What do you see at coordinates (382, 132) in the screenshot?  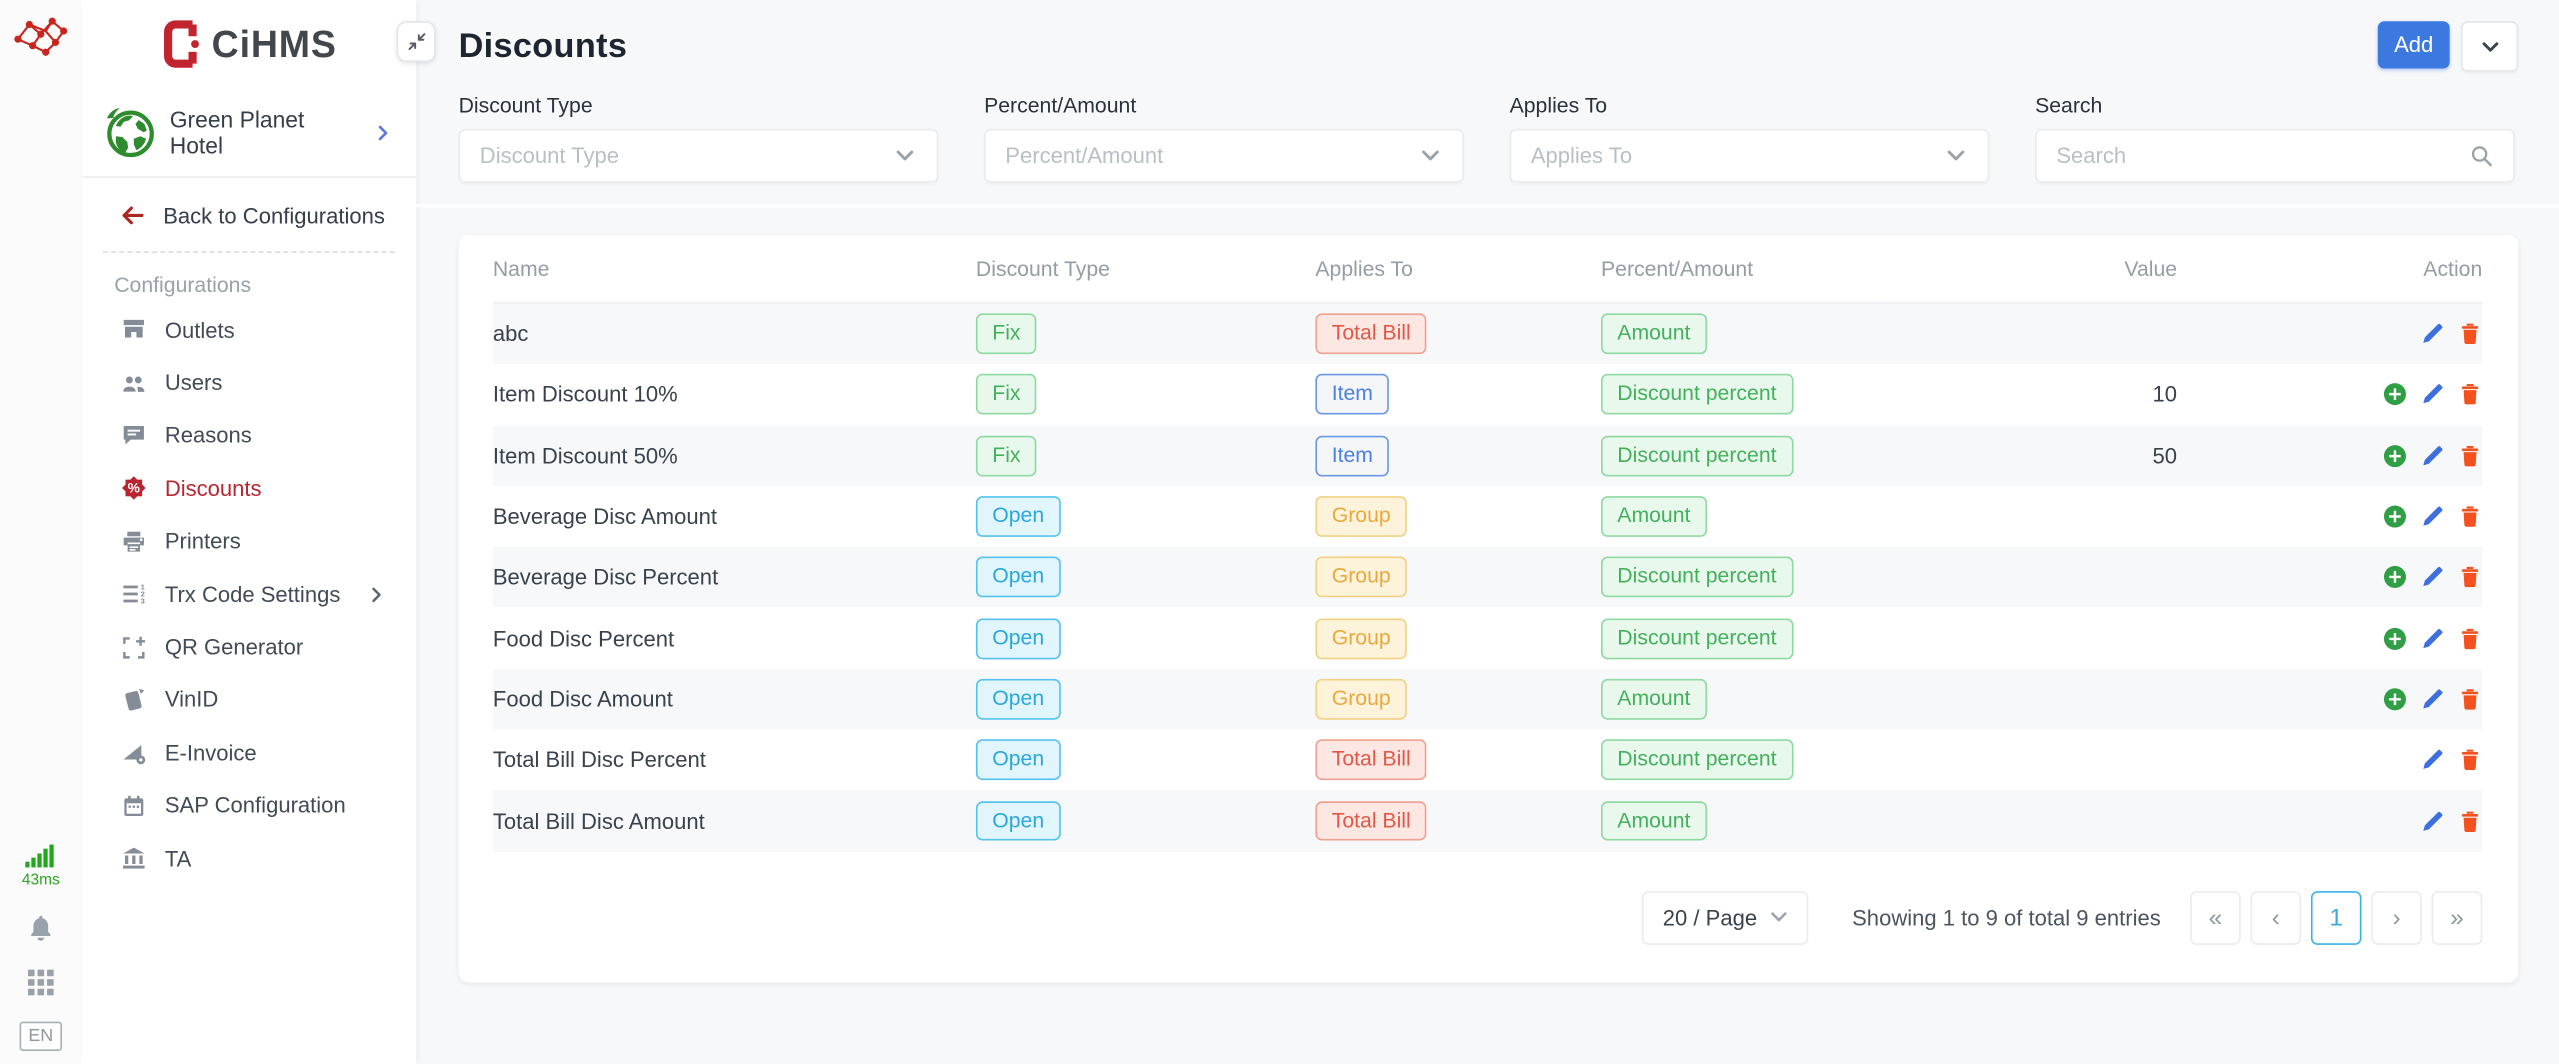 I see `chevron-right-icon` at bounding box center [382, 132].